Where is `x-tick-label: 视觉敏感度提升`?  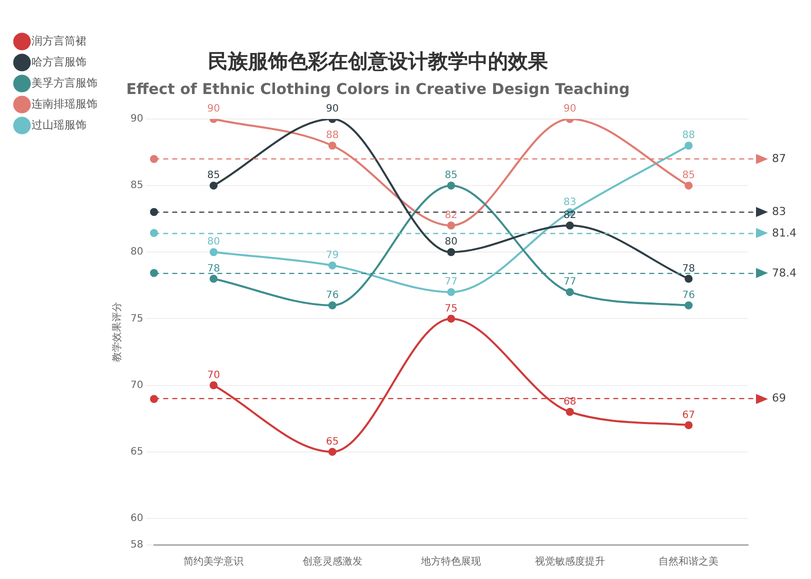
x-tick-label: 视觉敏感度提升 is located at coordinates (569, 562).